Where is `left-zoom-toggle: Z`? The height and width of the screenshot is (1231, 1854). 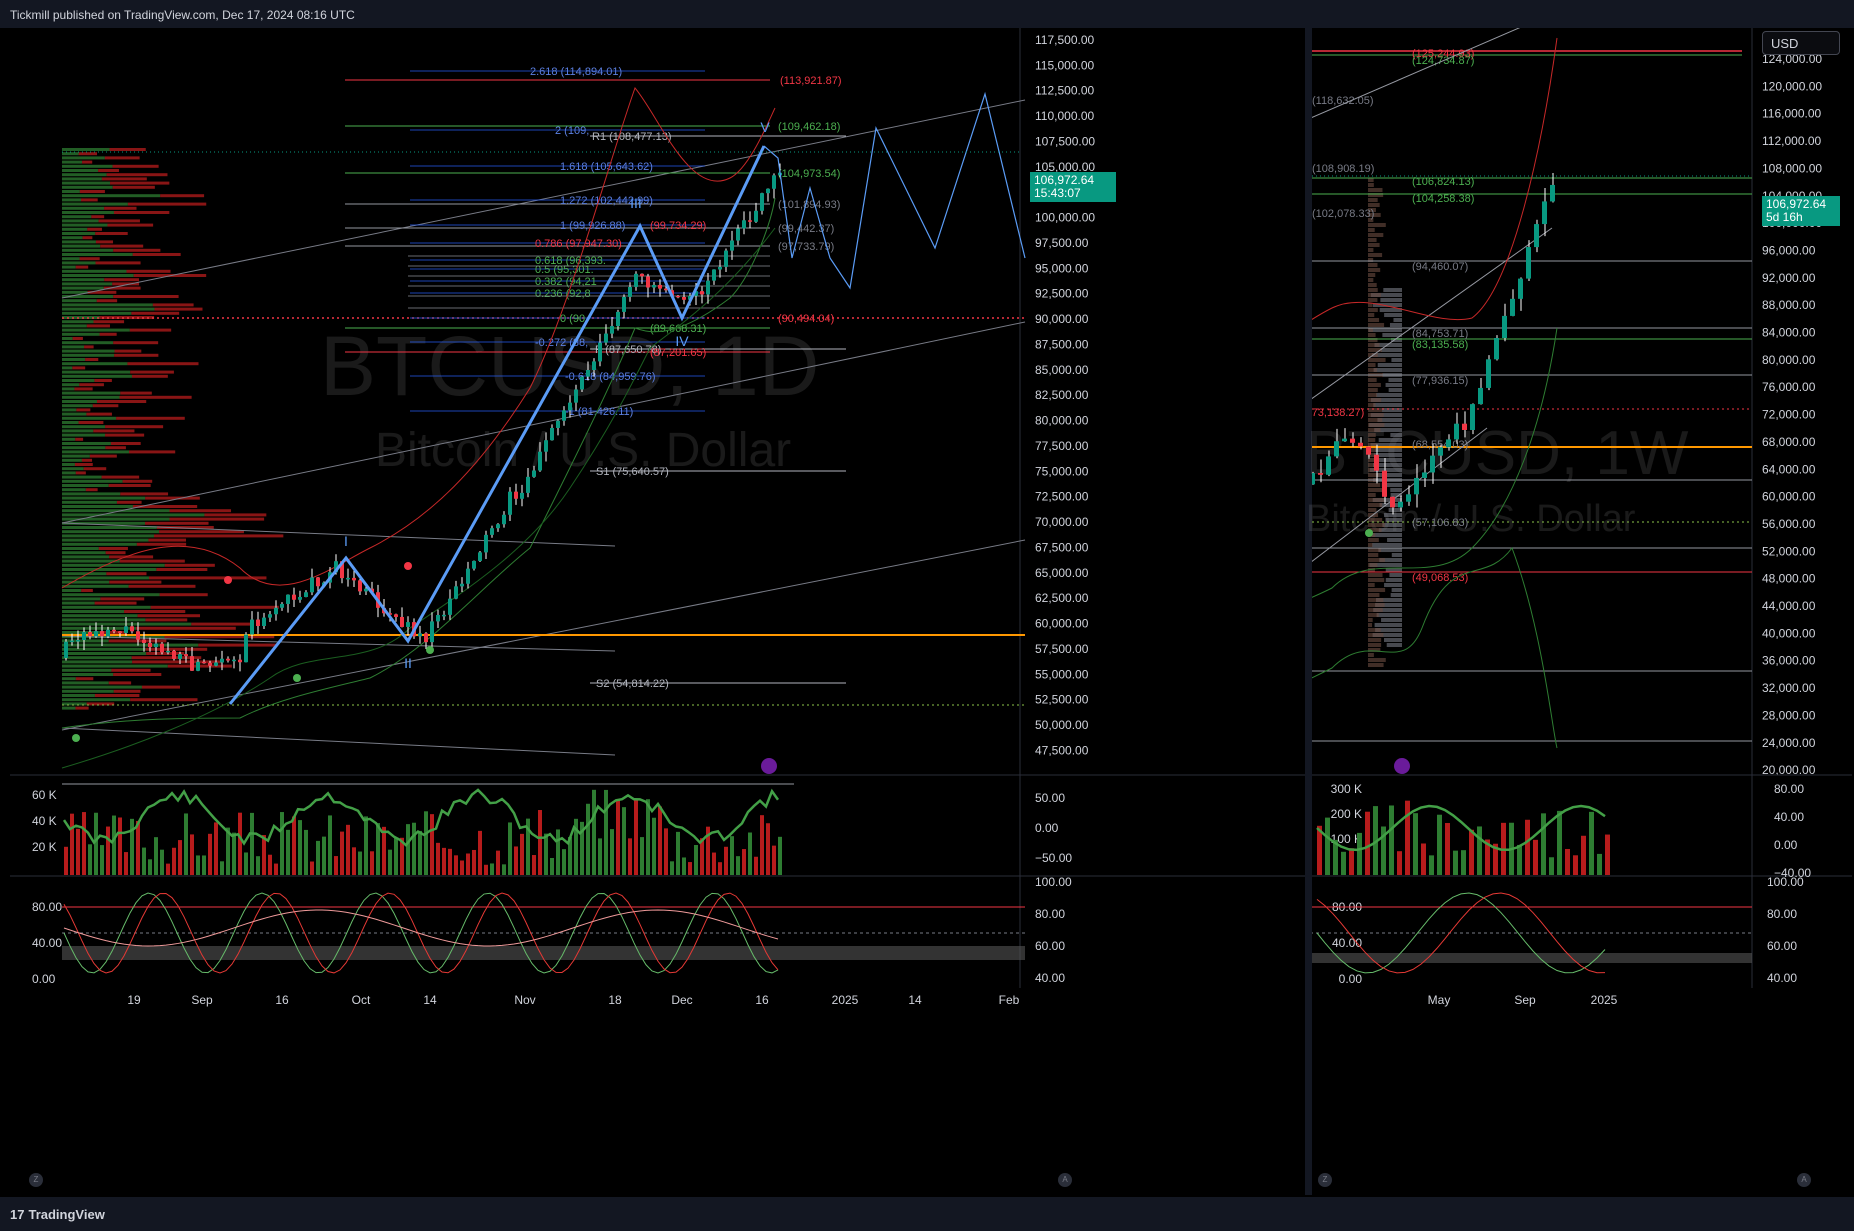 left-zoom-toggle: Z is located at coordinates (36, 1180).